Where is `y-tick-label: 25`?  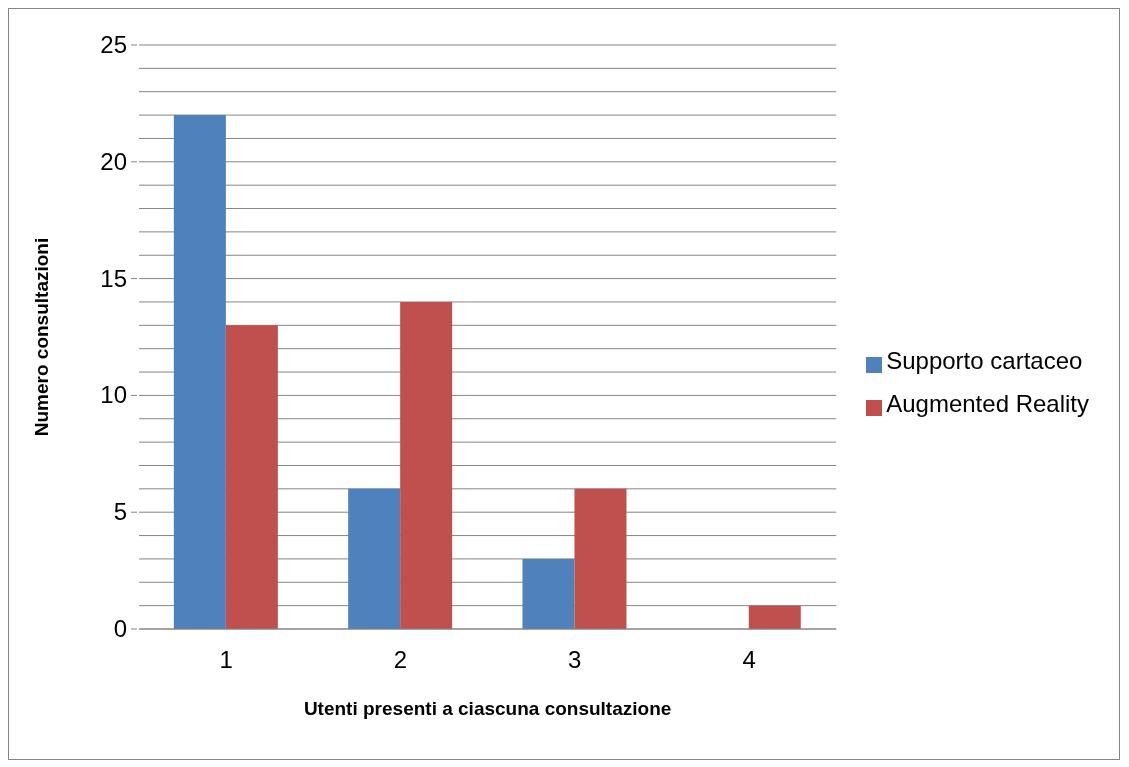 y-tick-label: 25 is located at coordinates (113, 44).